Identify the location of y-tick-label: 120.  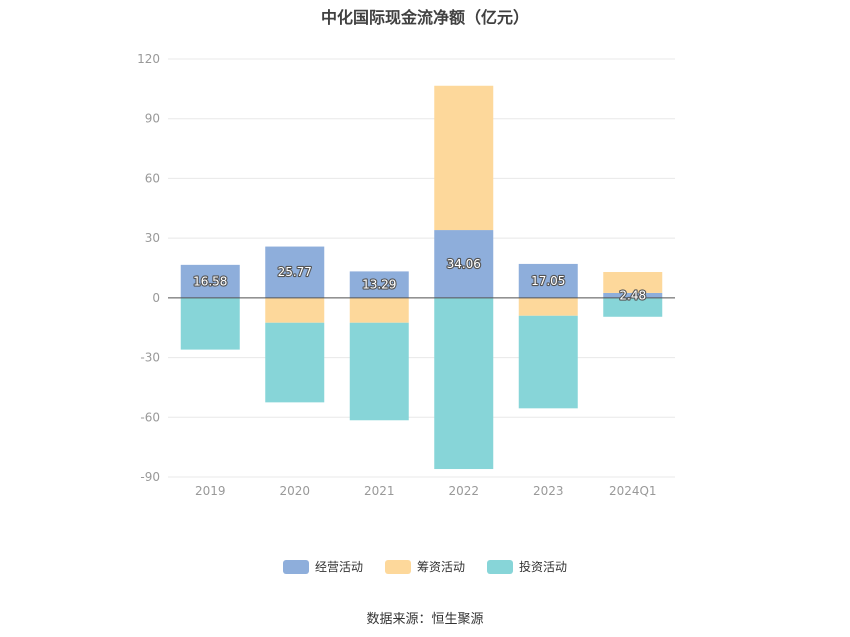
(148, 59).